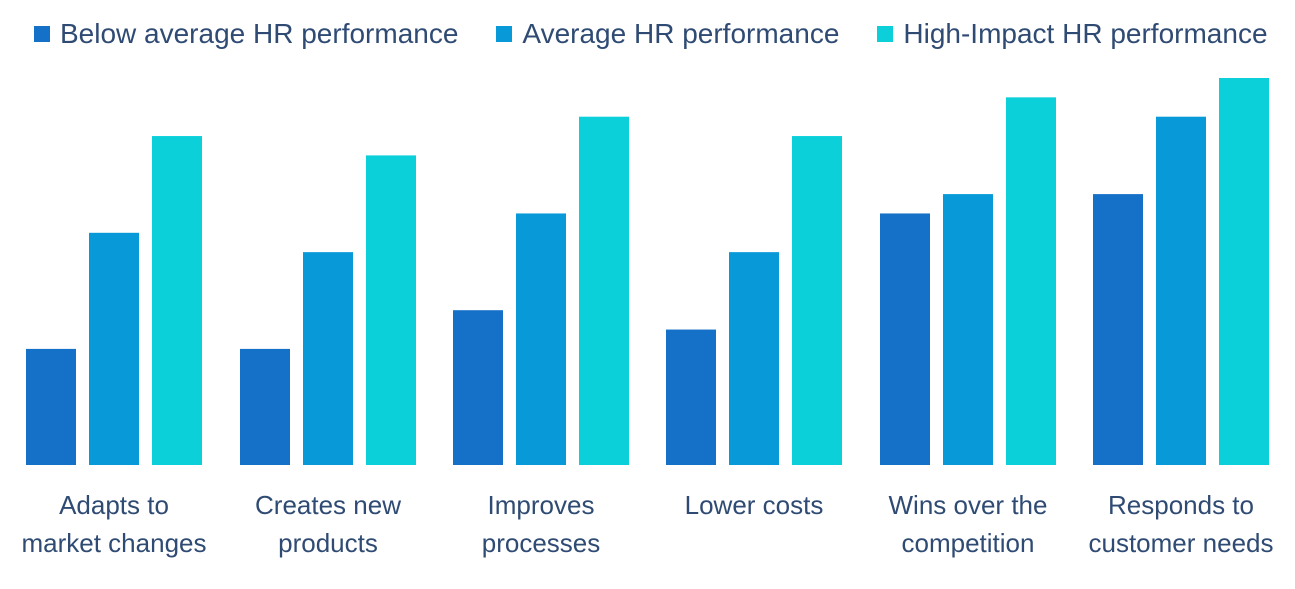  I want to click on legend-item-average: Average HR performance, so click(667, 34).